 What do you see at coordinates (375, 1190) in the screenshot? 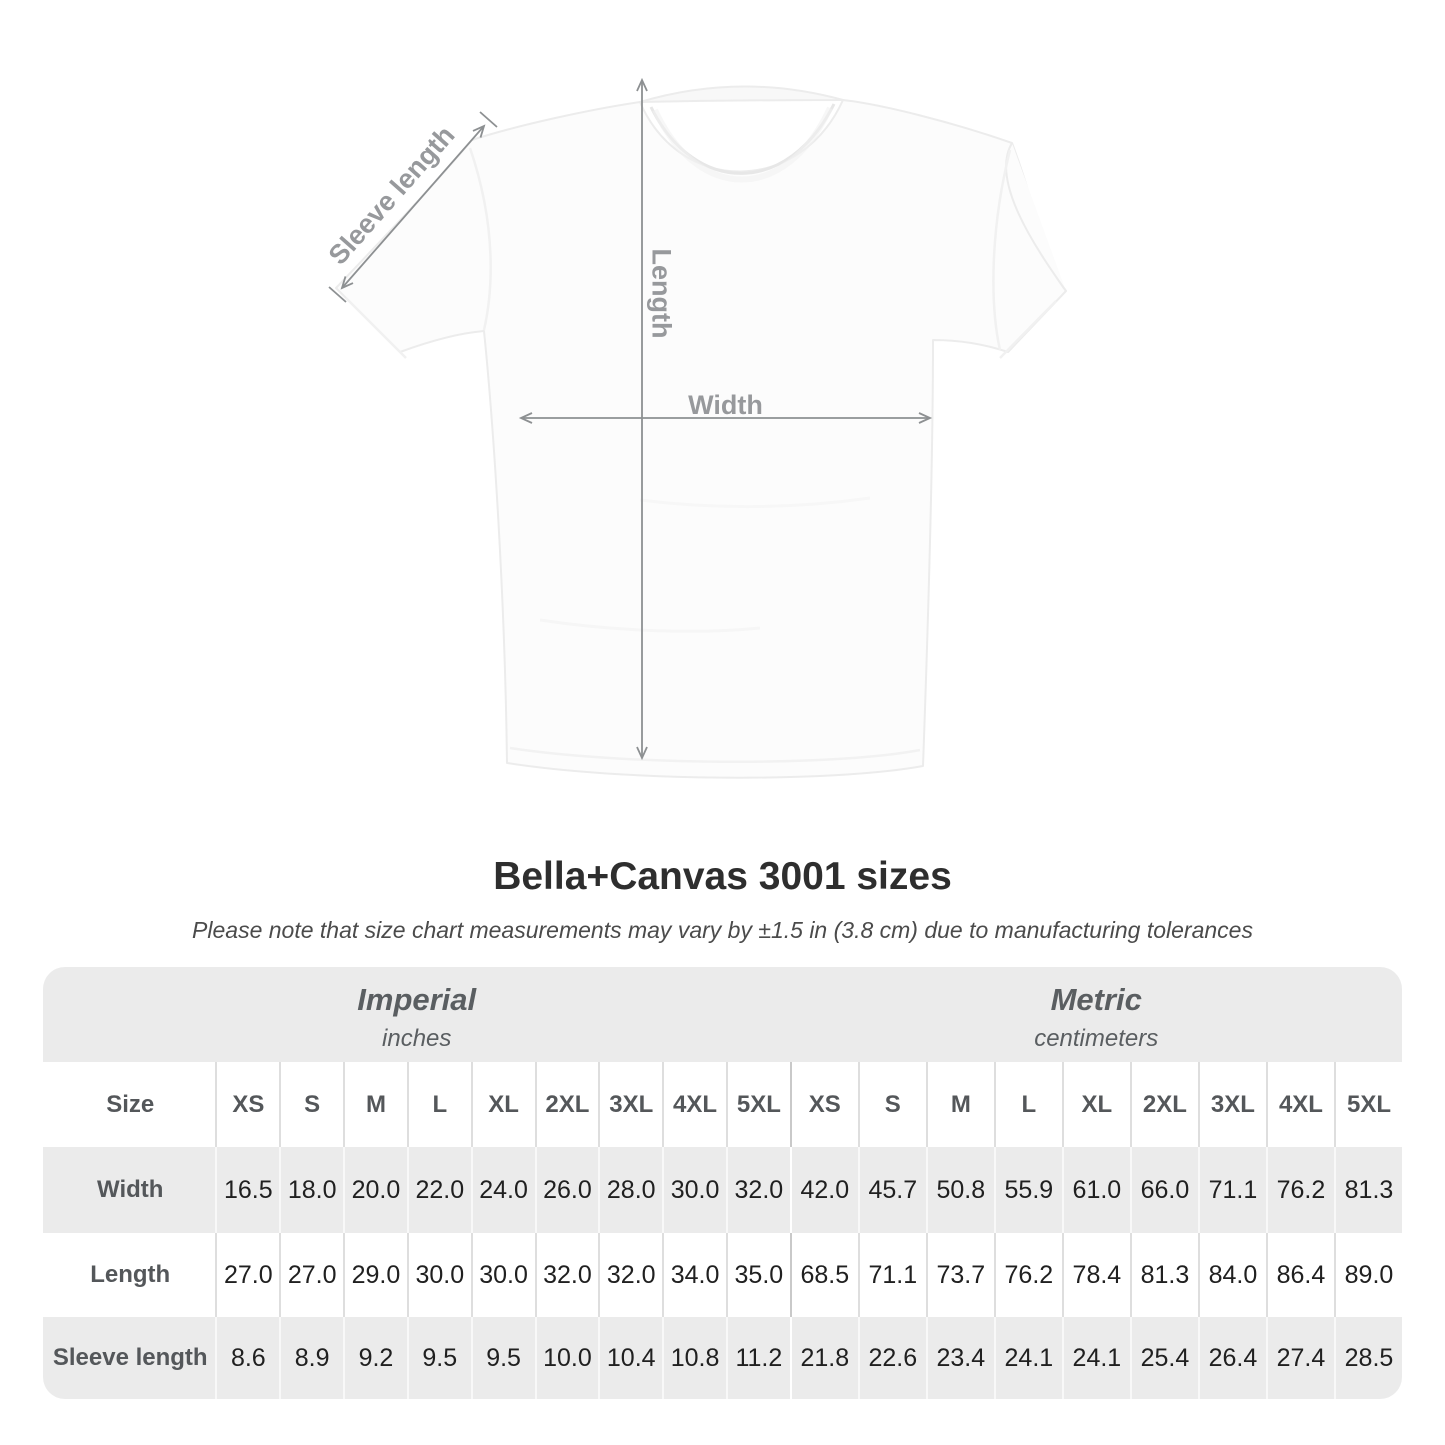
I see `value-cell: 20.0` at bounding box center [375, 1190].